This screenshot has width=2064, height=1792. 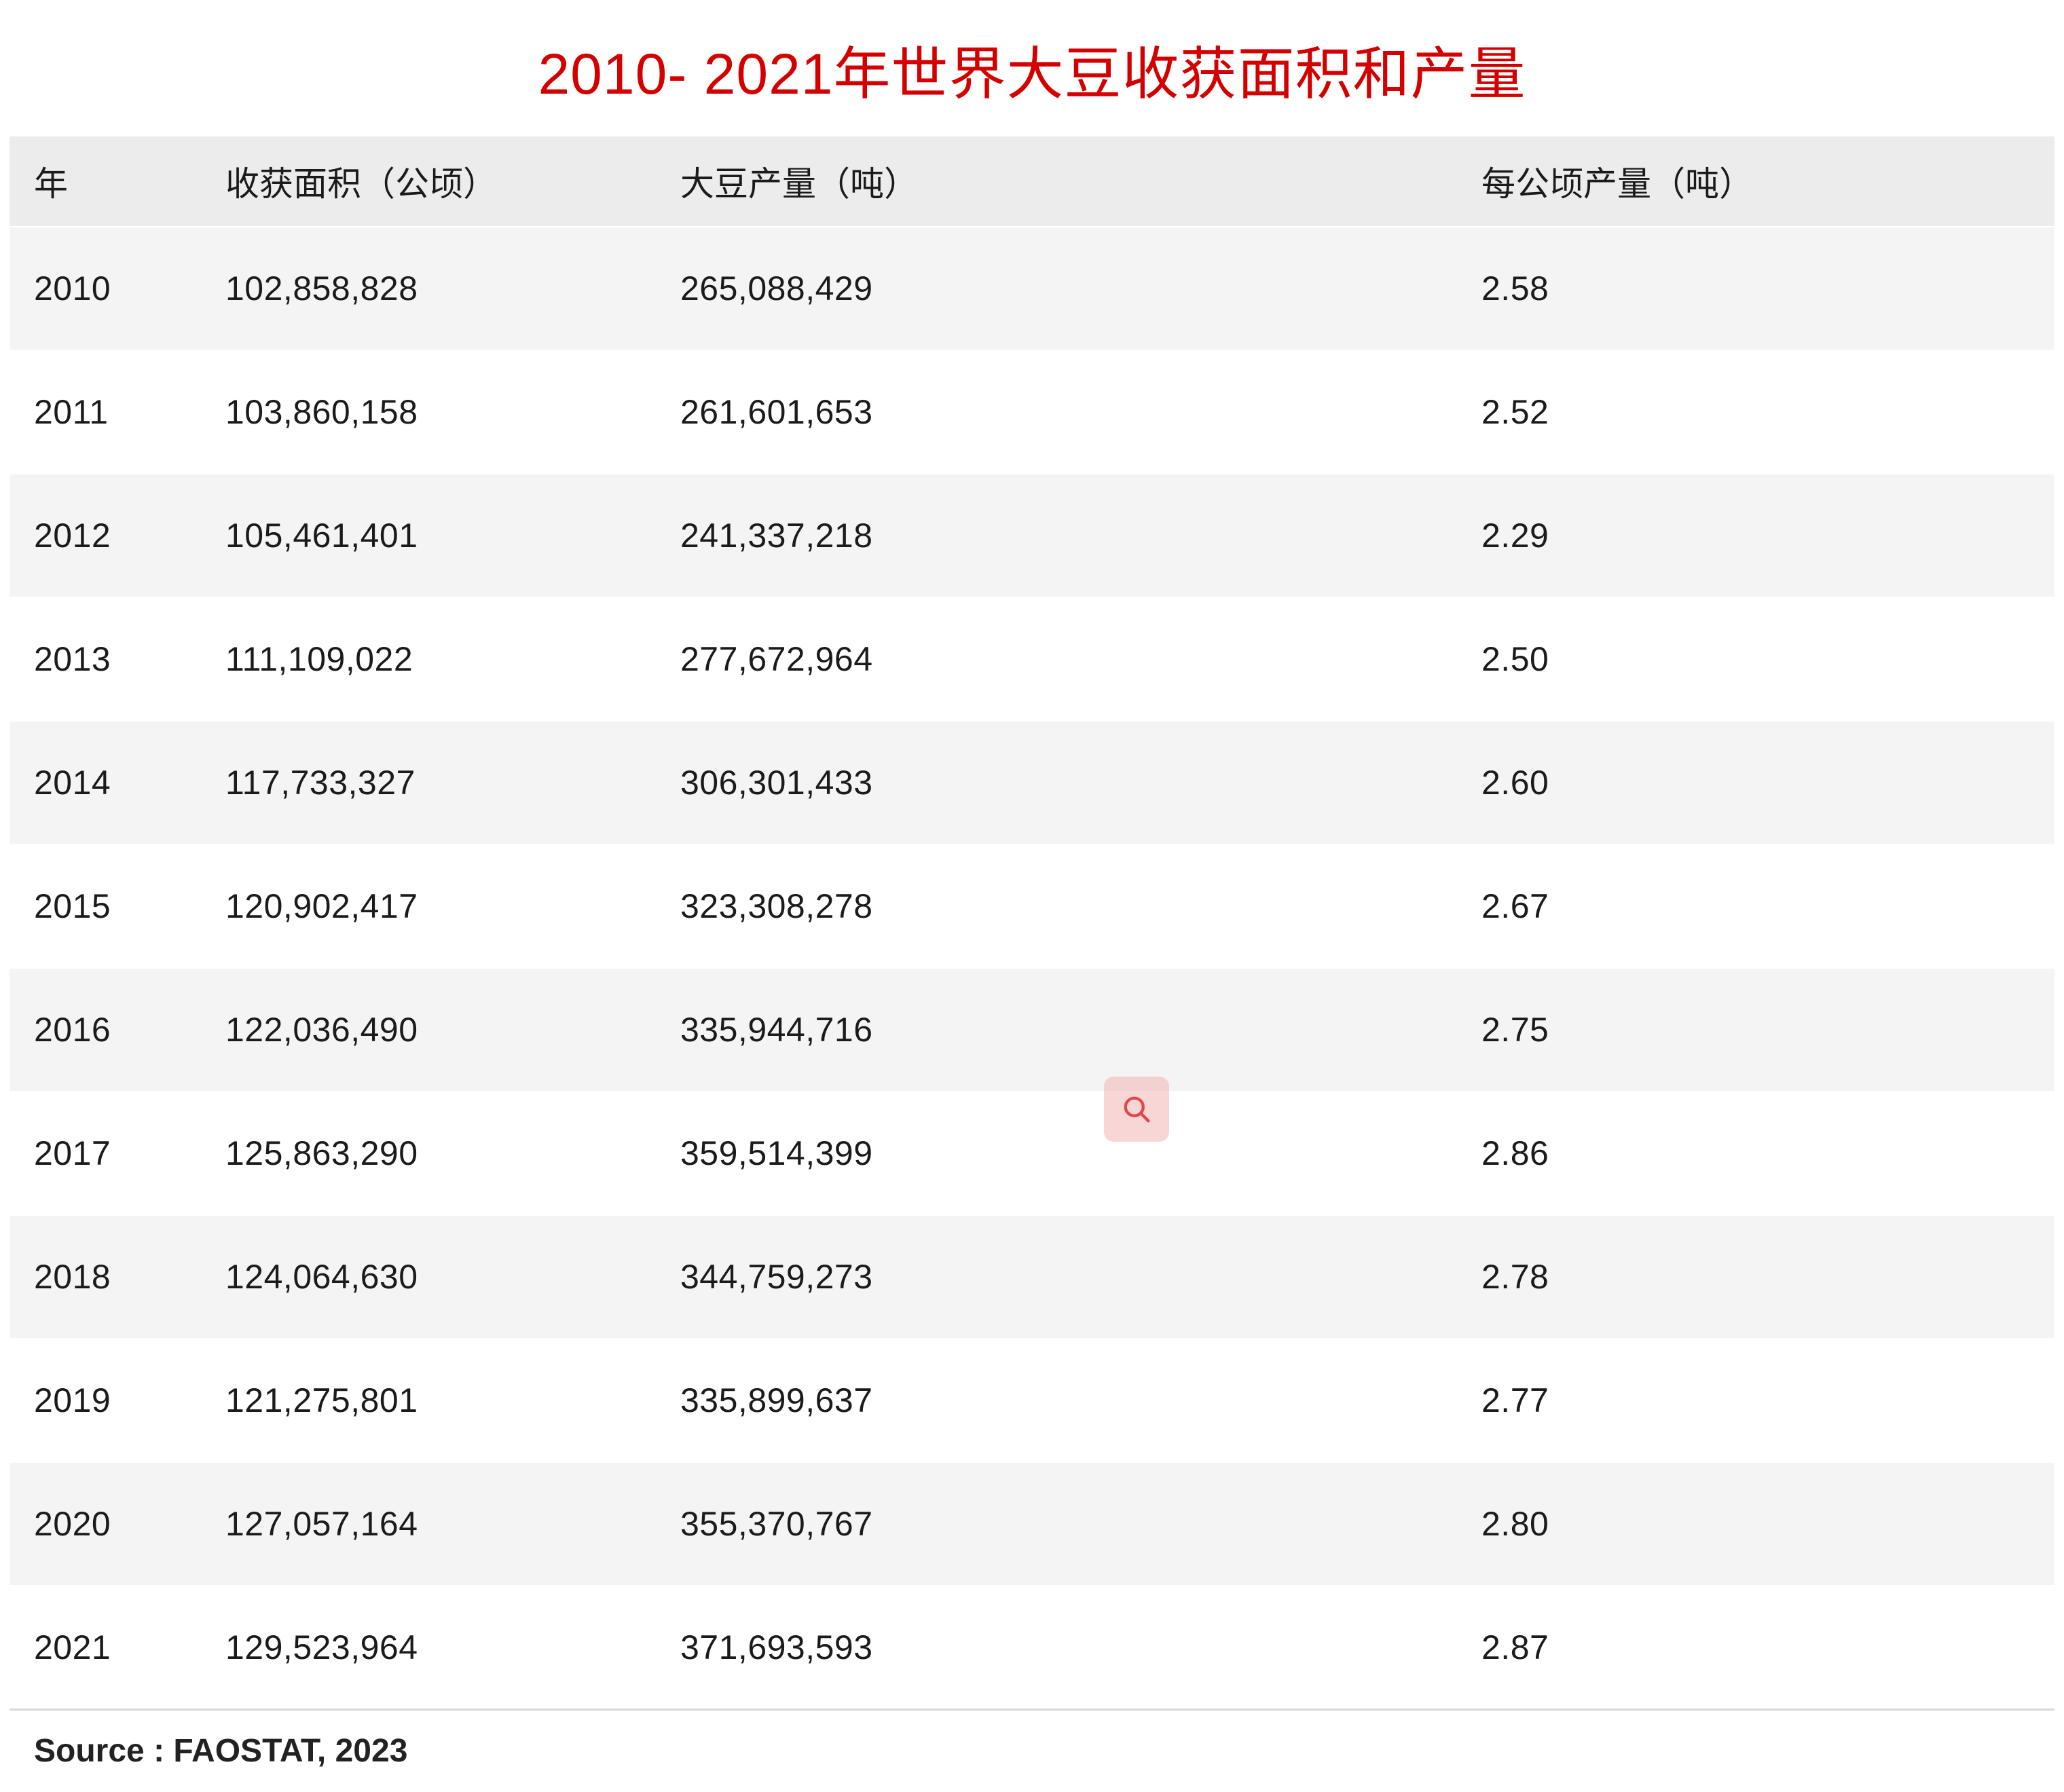 I want to click on table-row: 2021 129,523,964 371,693,593 2.87, so click(x=1032, y=1648).